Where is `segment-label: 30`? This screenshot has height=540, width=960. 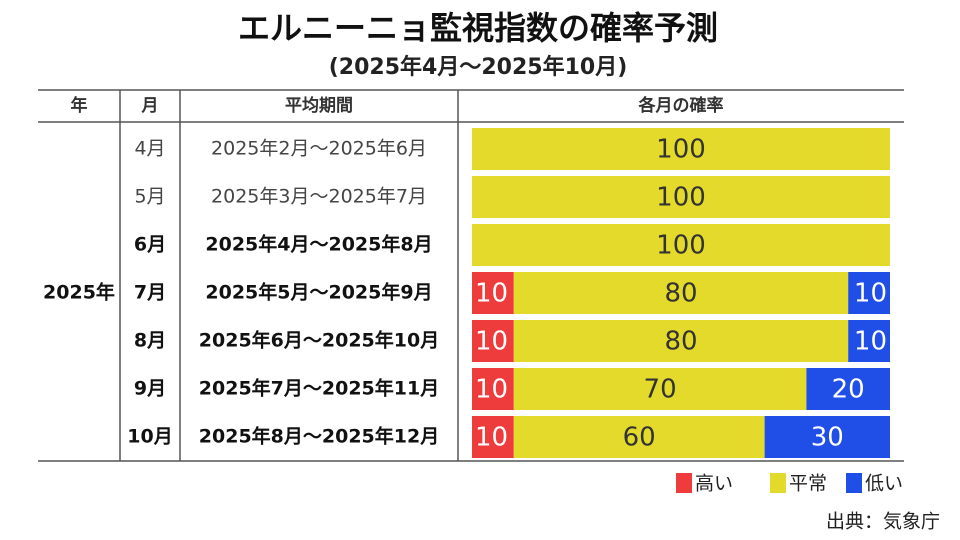
segment-label: 30 is located at coordinates (827, 438).